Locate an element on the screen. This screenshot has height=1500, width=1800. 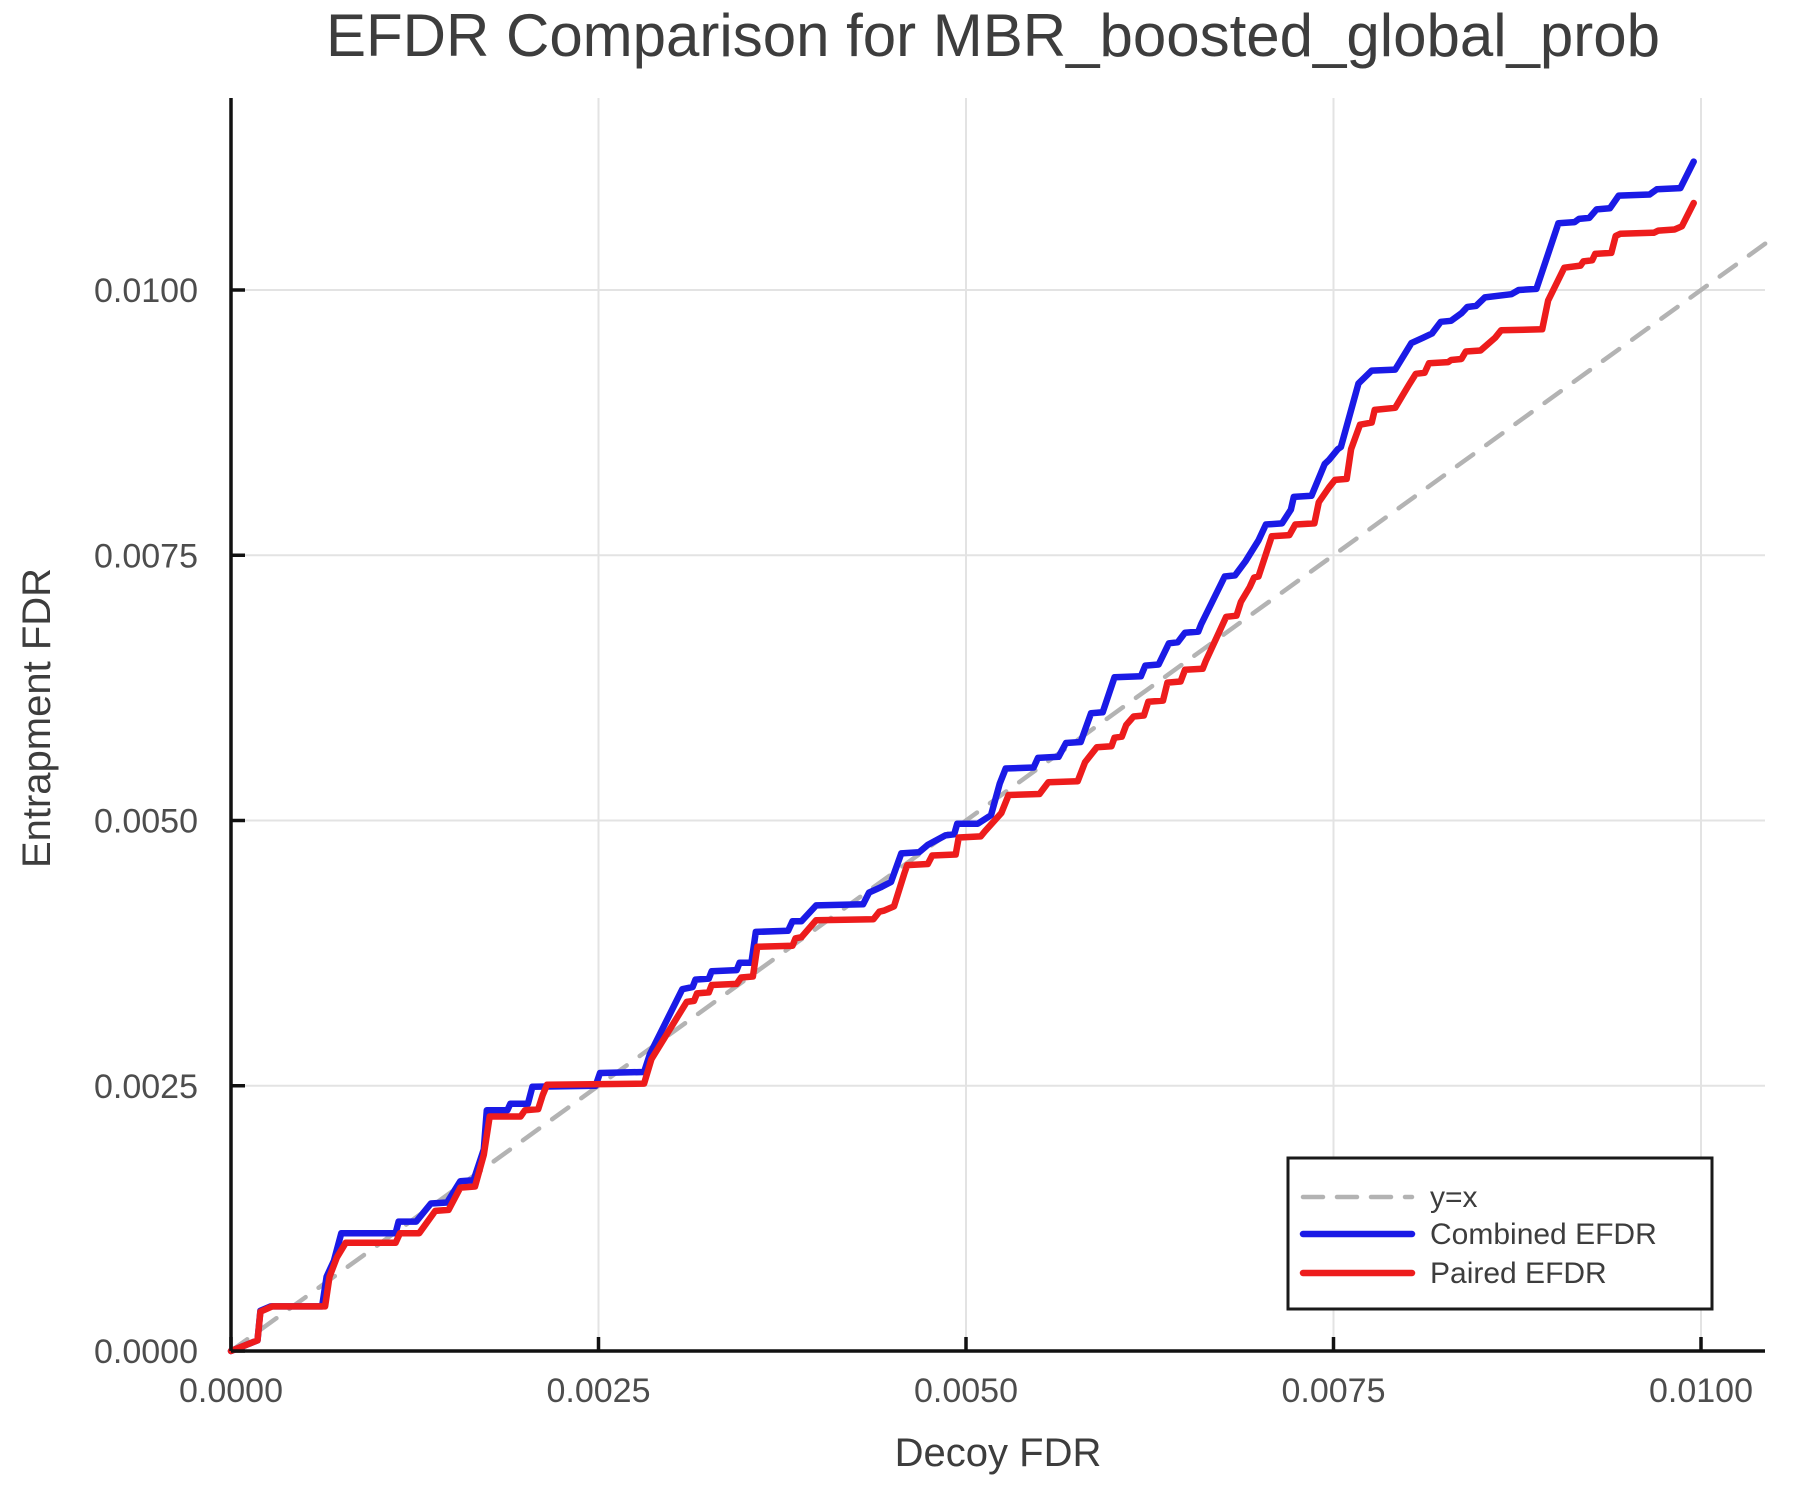
x-tick-label: 0.0100 is located at coordinates (1701, 1391).